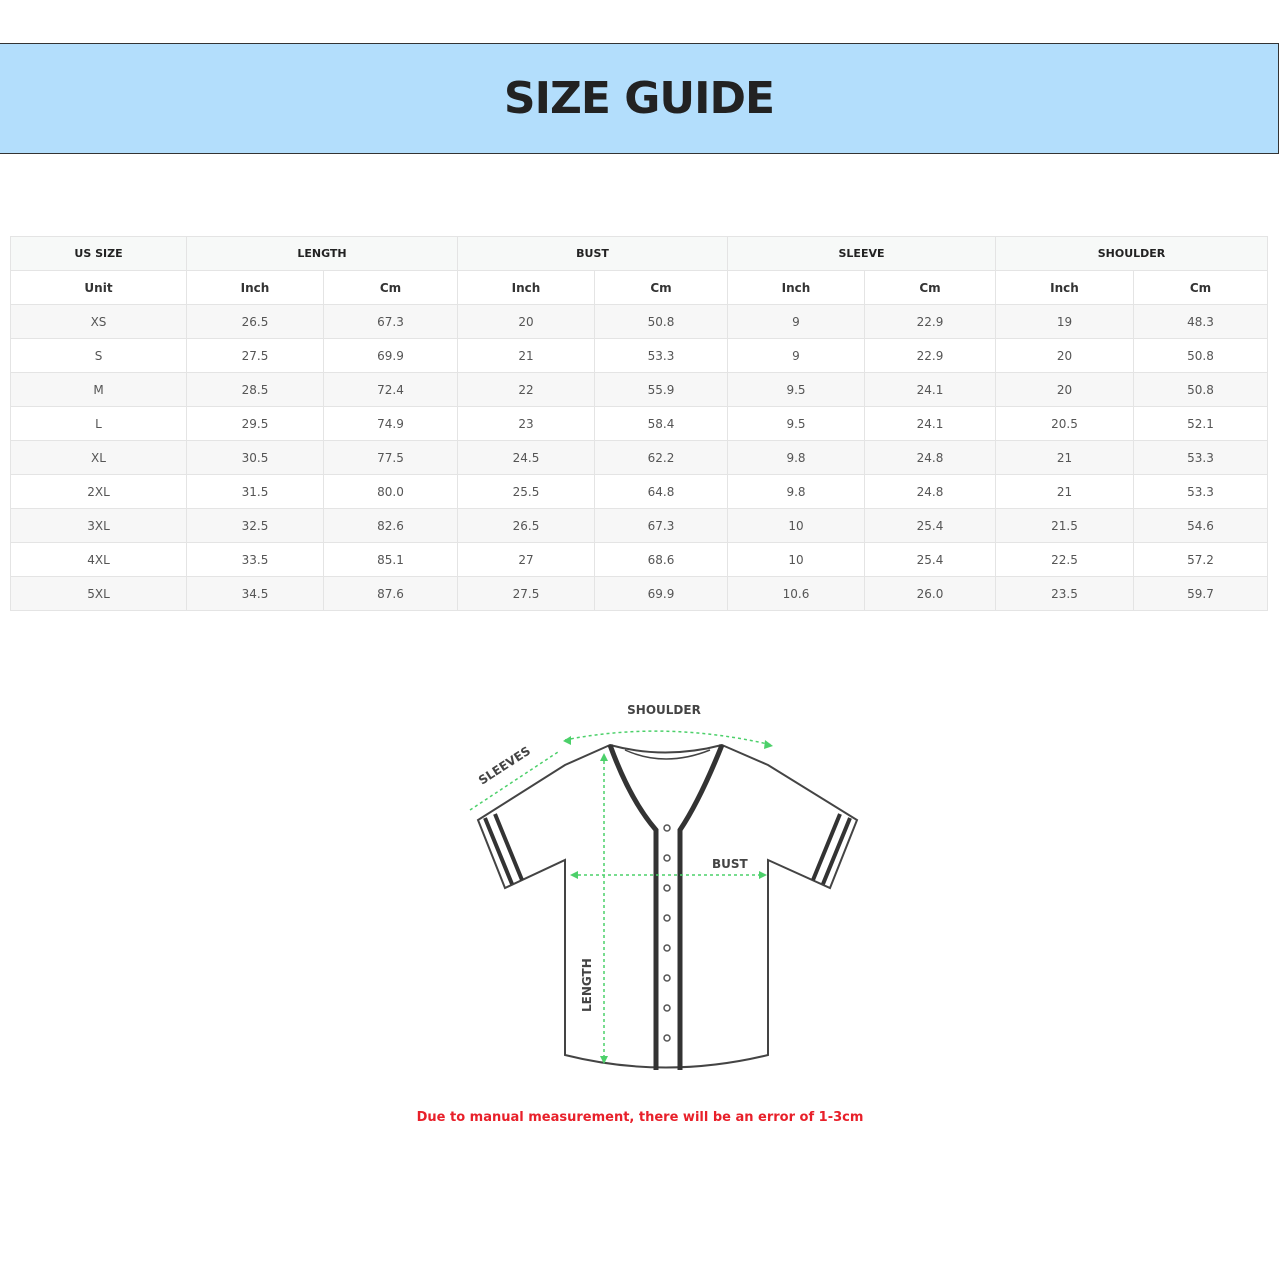 This screenshot has width=1280, height=1280. What do you see at coordinates (526, 457) in the screenshot?
I see `measurement-cell: 24.5` at bounding box center [526, 457].